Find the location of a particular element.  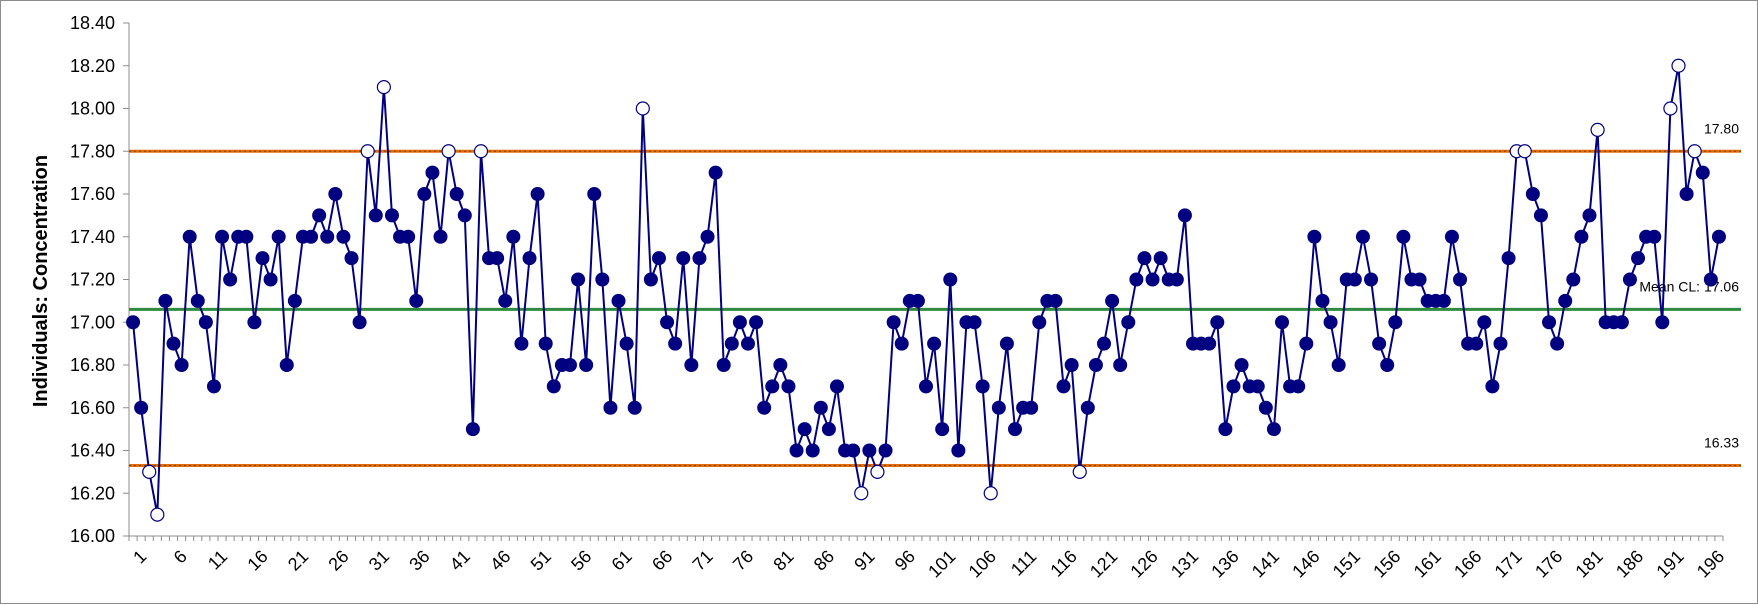

y-tick-label: 17.60 is located at coordinates (92, 194).